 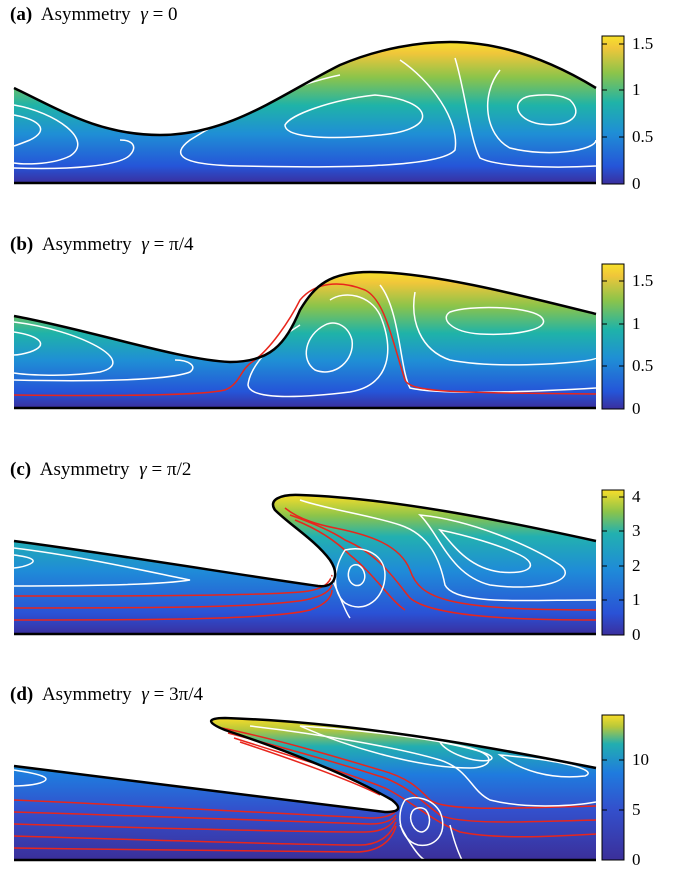 What do you see at coordinates (636, 323) in the screenshot?
I see `panel-b-tick-1: 1` at bounding box center [636, 323].